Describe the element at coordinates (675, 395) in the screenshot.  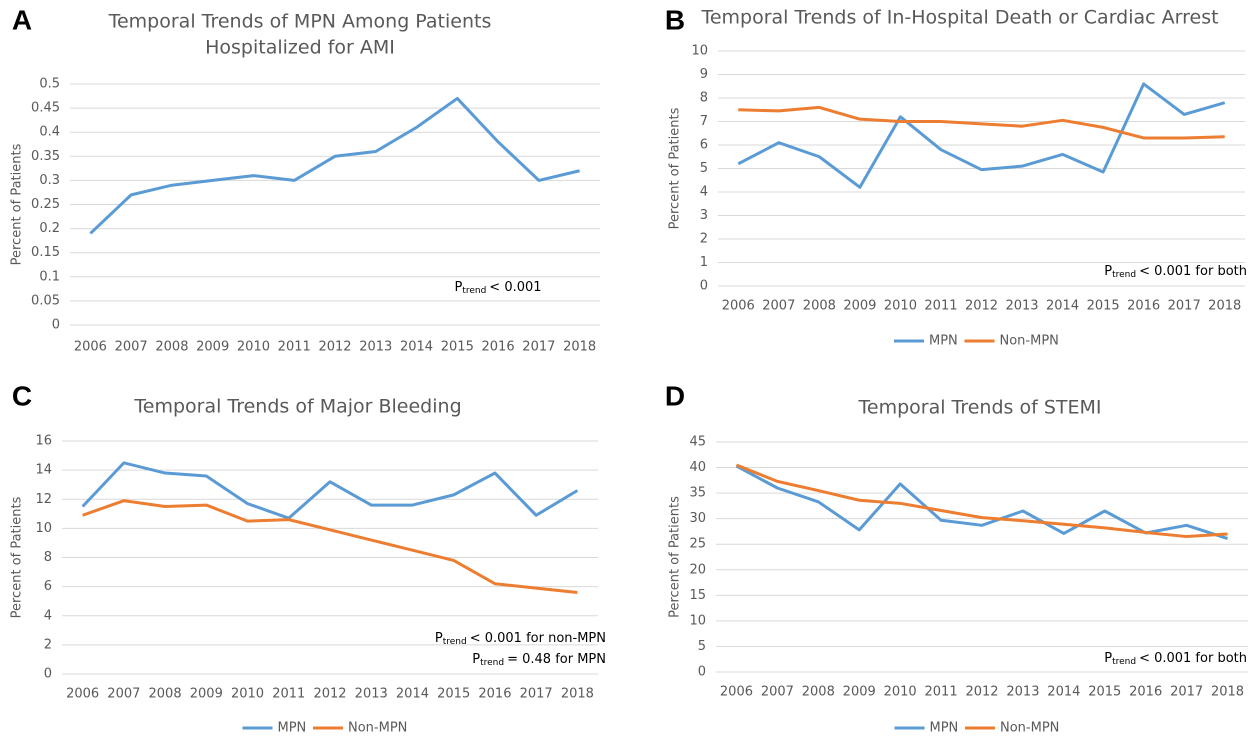
I see `panel-letter: D` at that location.